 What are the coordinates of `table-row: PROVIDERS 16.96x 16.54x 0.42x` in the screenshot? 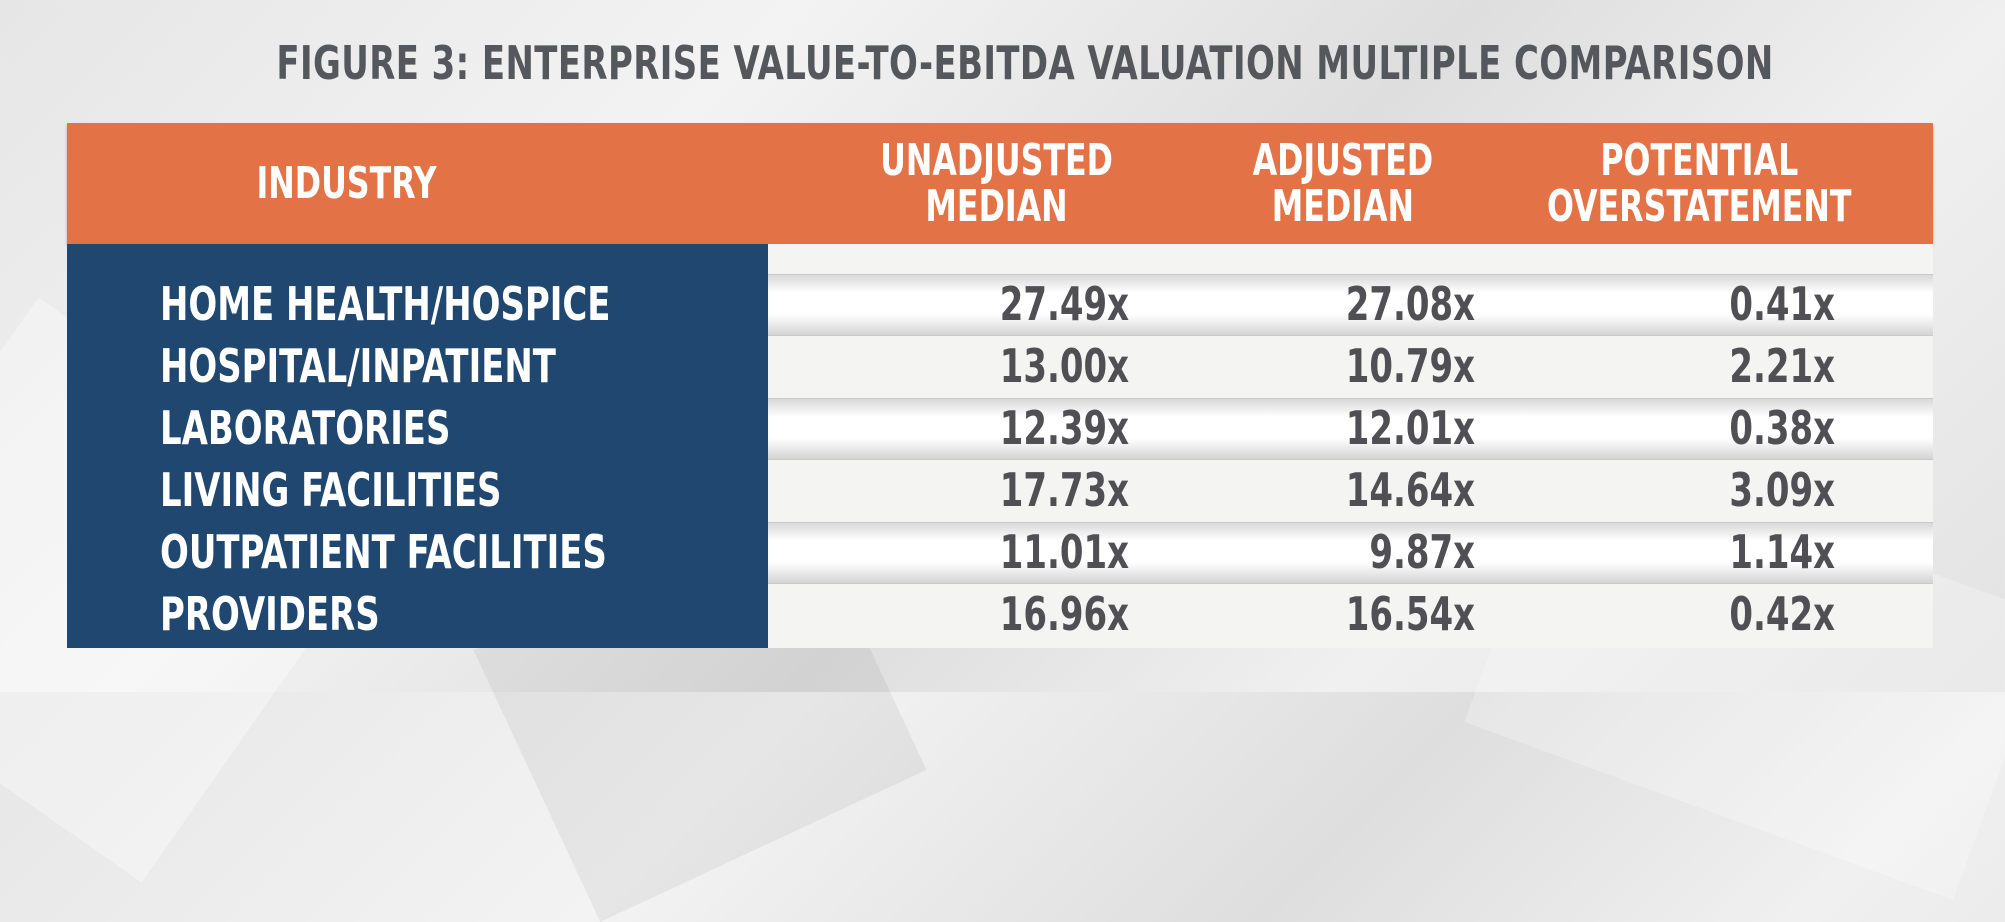 It's located at (1000, 614).